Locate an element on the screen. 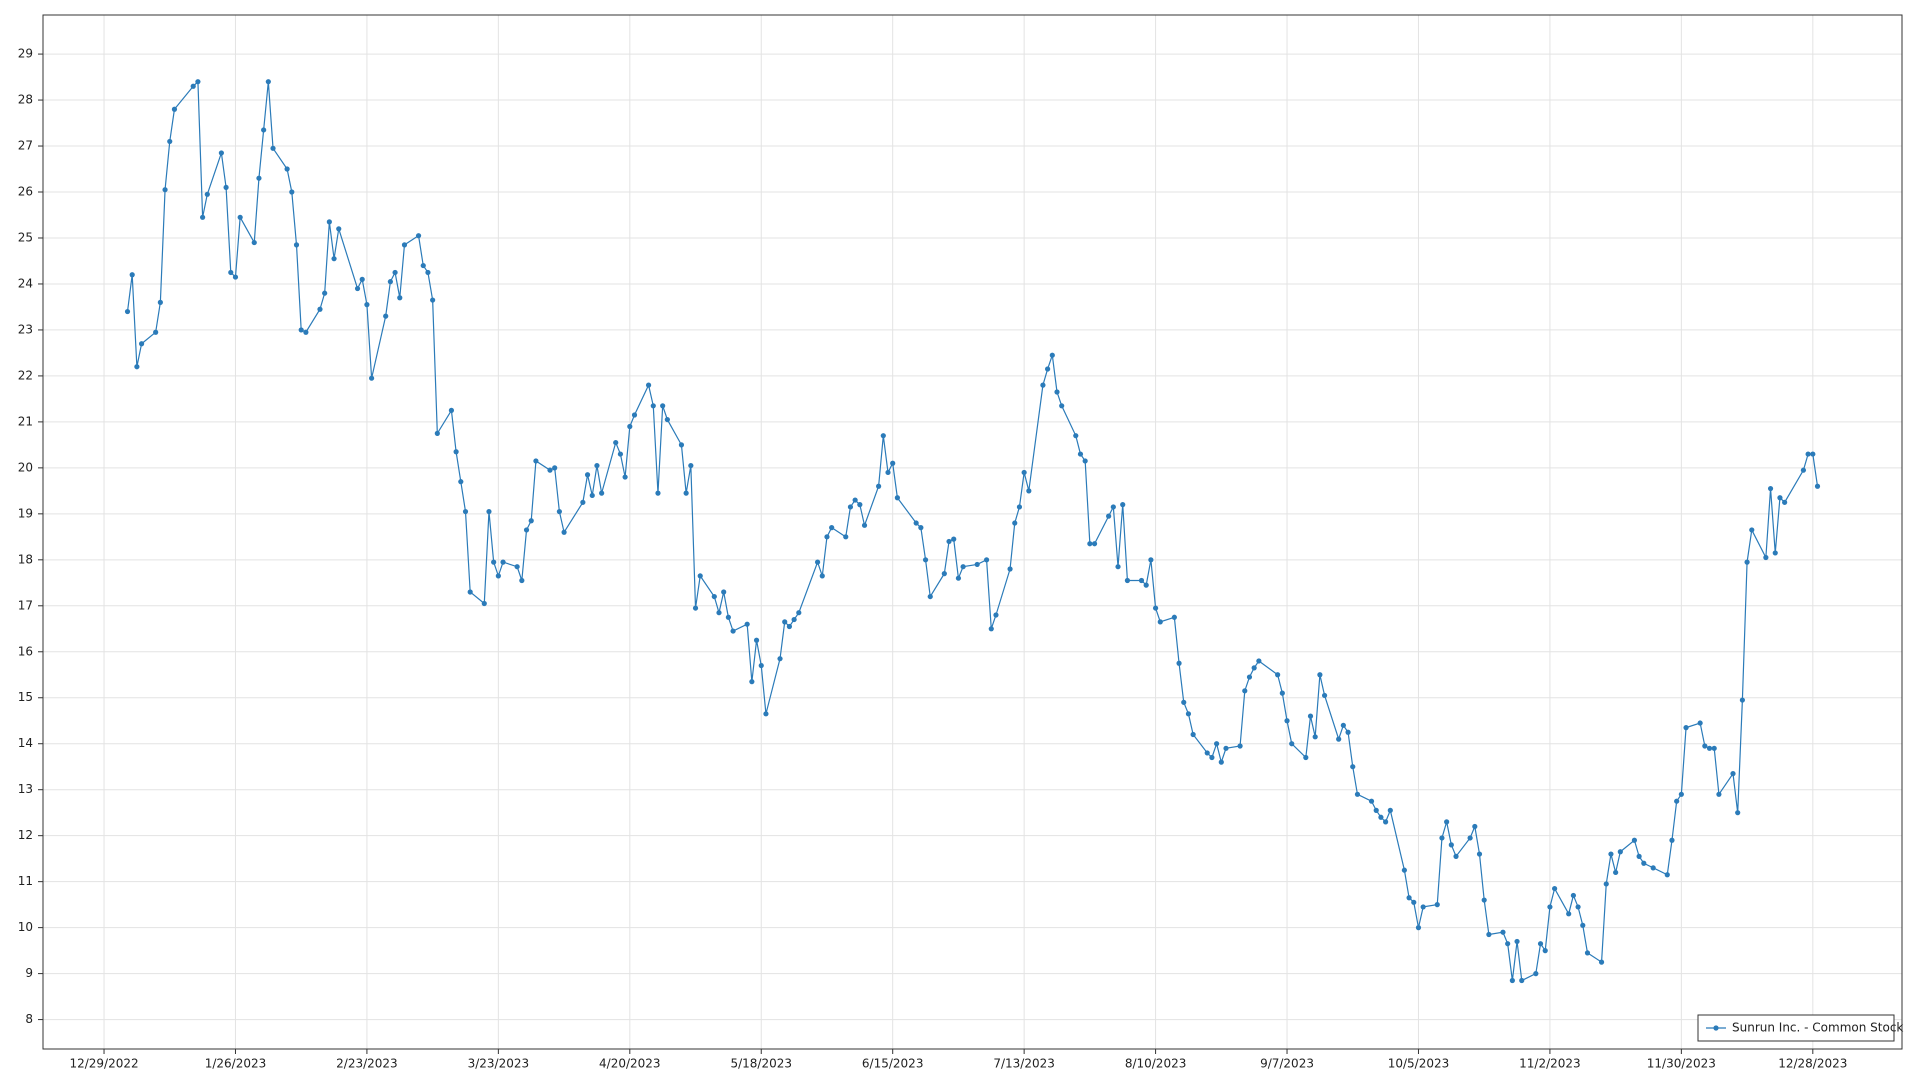 This screenshot has height=1080, width=1920. x-tick-label: 4/20/2023 is located at coordinates (630, 1064).